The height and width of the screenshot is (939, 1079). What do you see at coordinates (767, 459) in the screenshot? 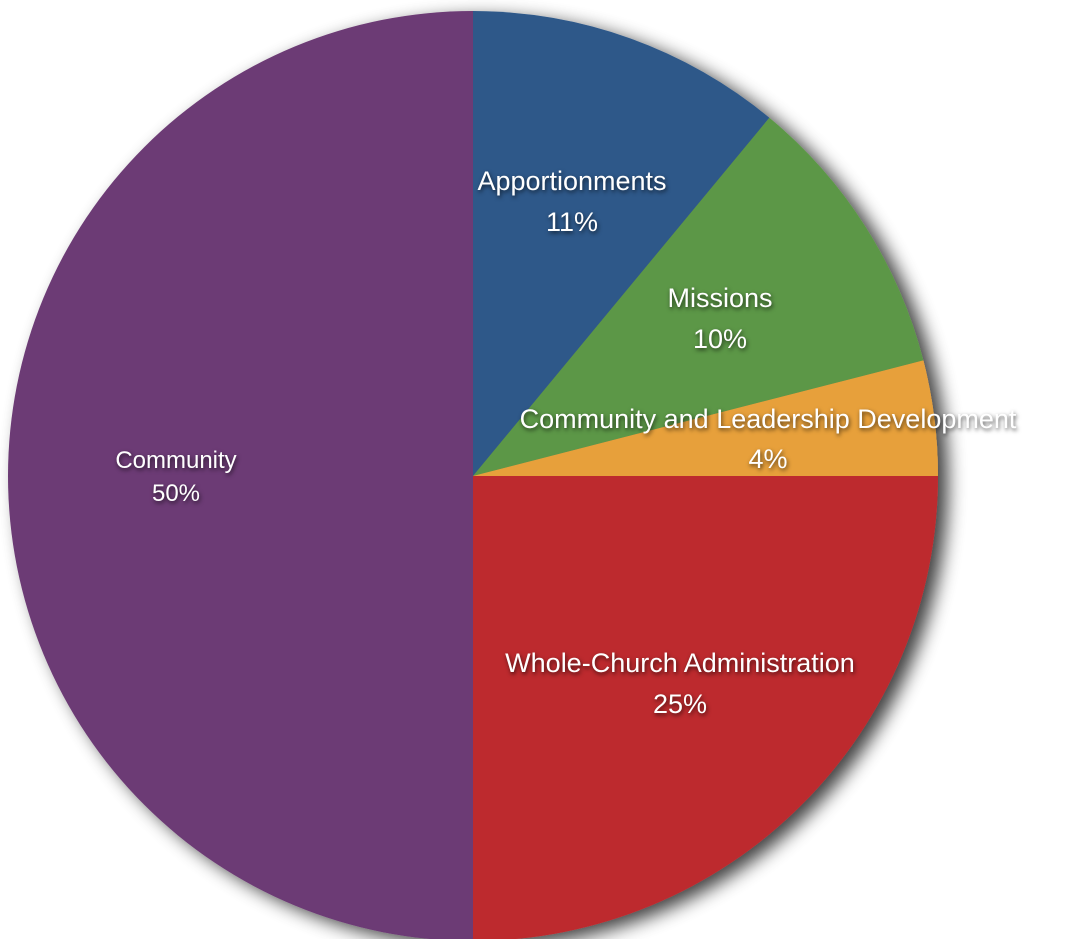
I see `slice-value-community-and-leadership-development: 4%` at bounding box center [767, 459].